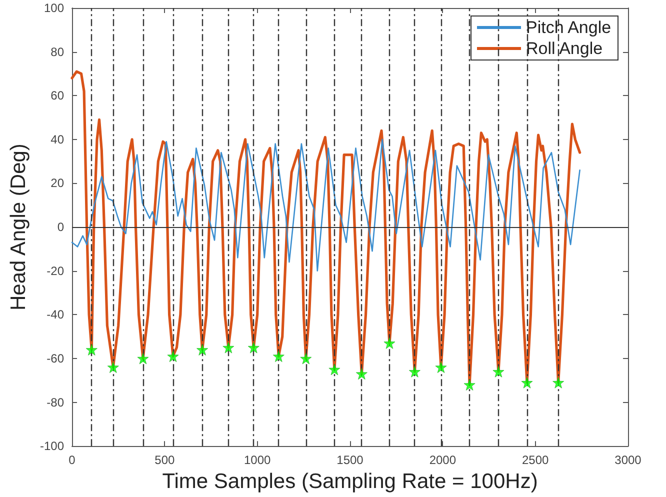 The width and height of the screenshot is (666, 497). I want to click on x-tick-label: 1500, so click(350, 460).